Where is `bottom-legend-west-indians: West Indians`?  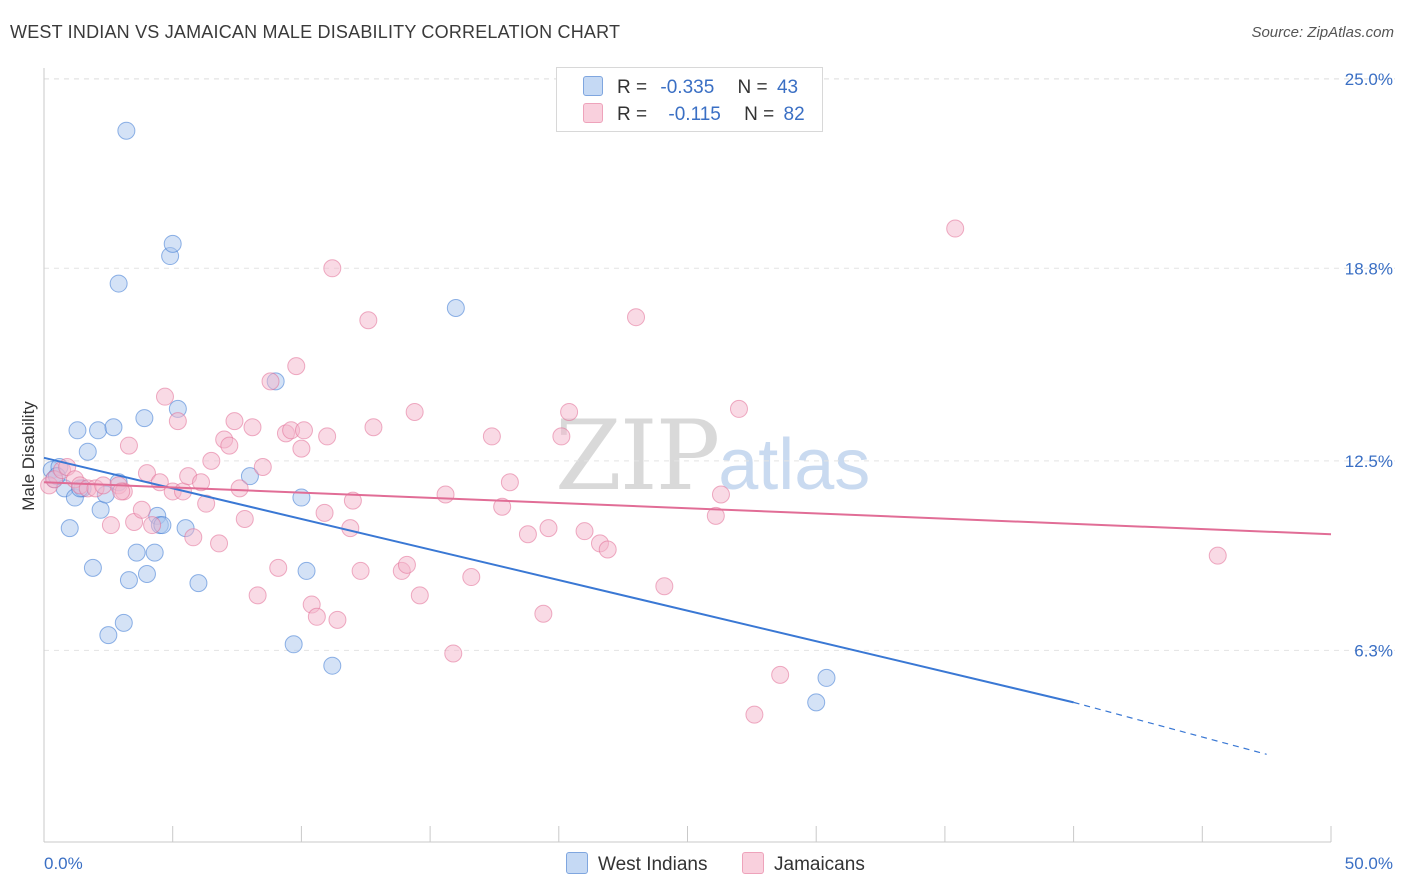 bottom-legend-west-indians: West Indians is located at coordinates (636, 864).